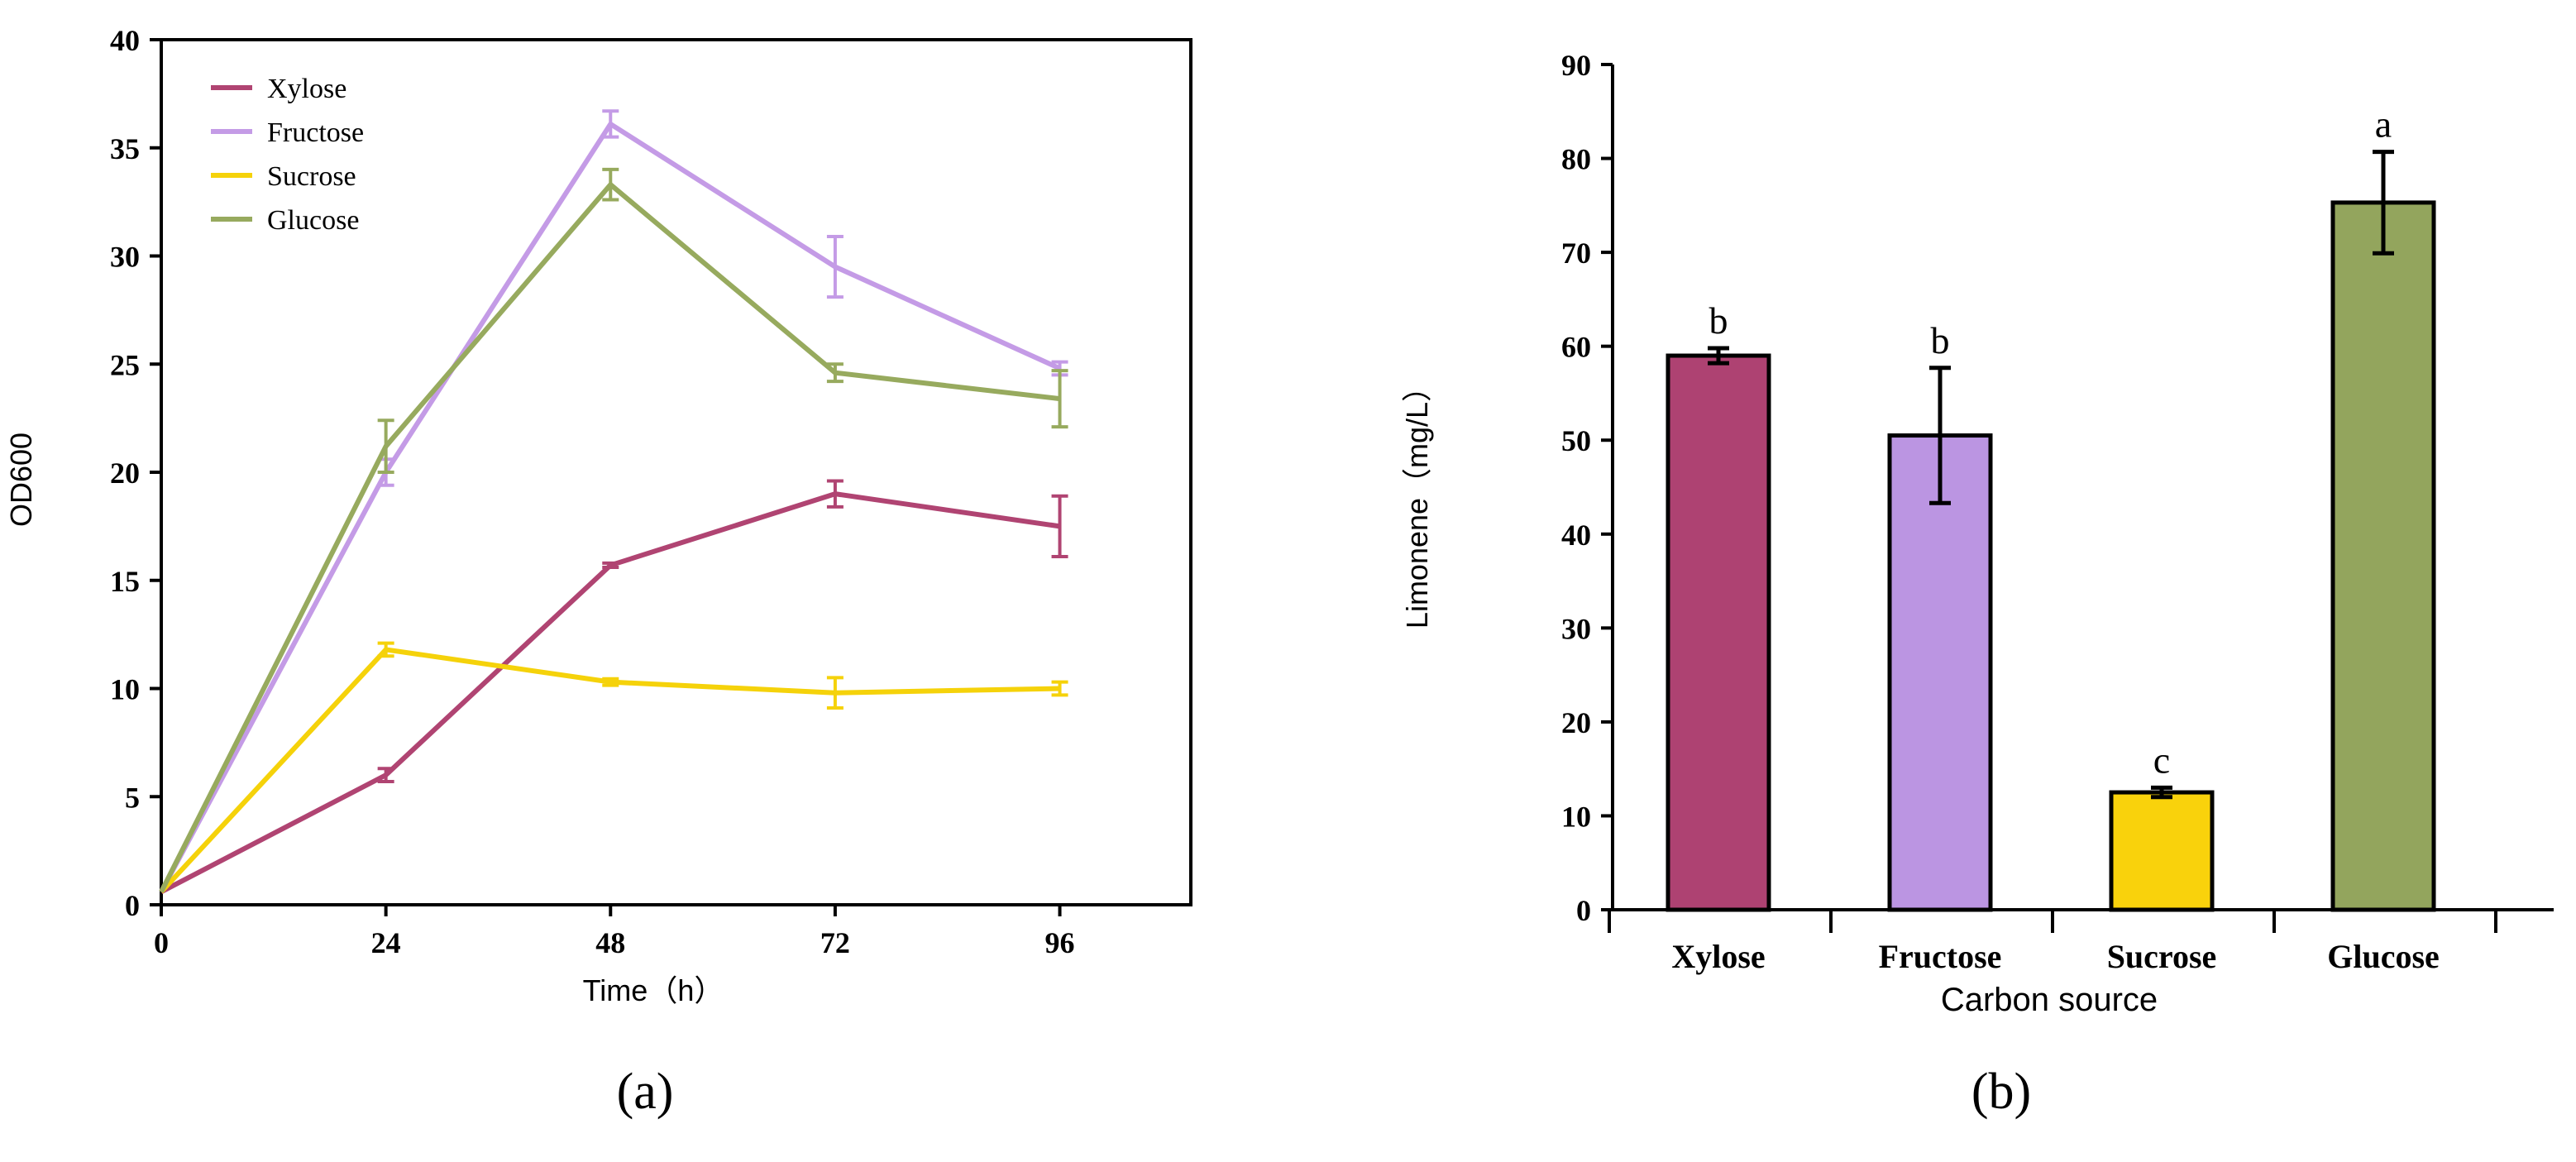  What do you see at coordinates (313, 220) in the screenshot?
I see `legend-label: Glucose` at bounding box center [313, 220].